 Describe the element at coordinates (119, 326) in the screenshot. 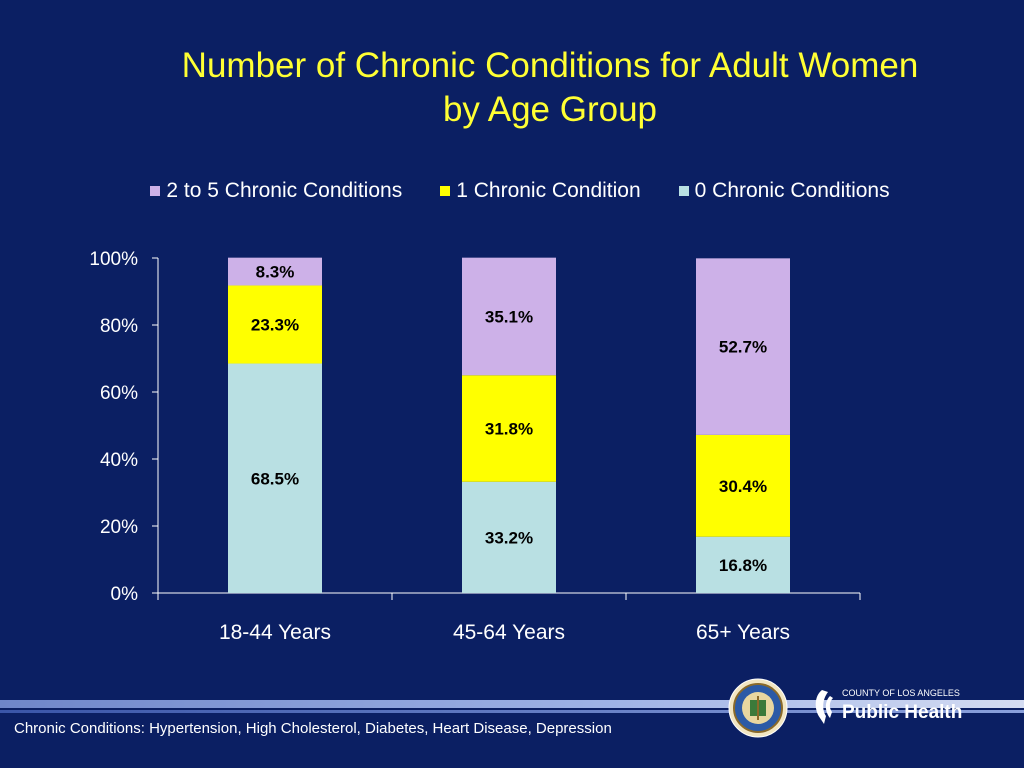

I see `y-tick-label: 80%` at that location.